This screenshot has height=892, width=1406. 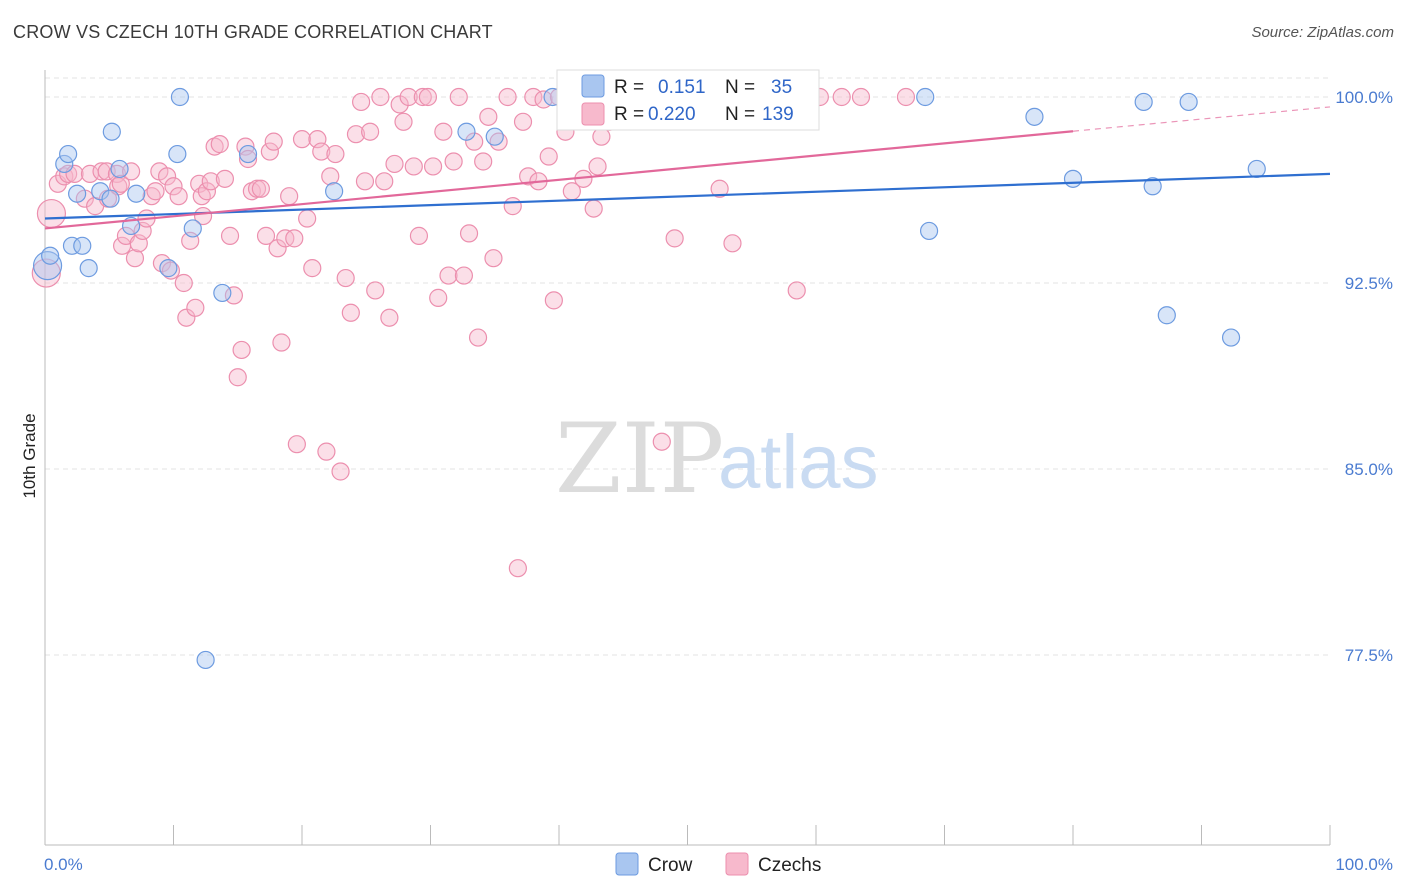 What do you see at coordinates (593, 114) in the screenshot?
I see `legend-swatch-czech` at bounding box center [593, 114].